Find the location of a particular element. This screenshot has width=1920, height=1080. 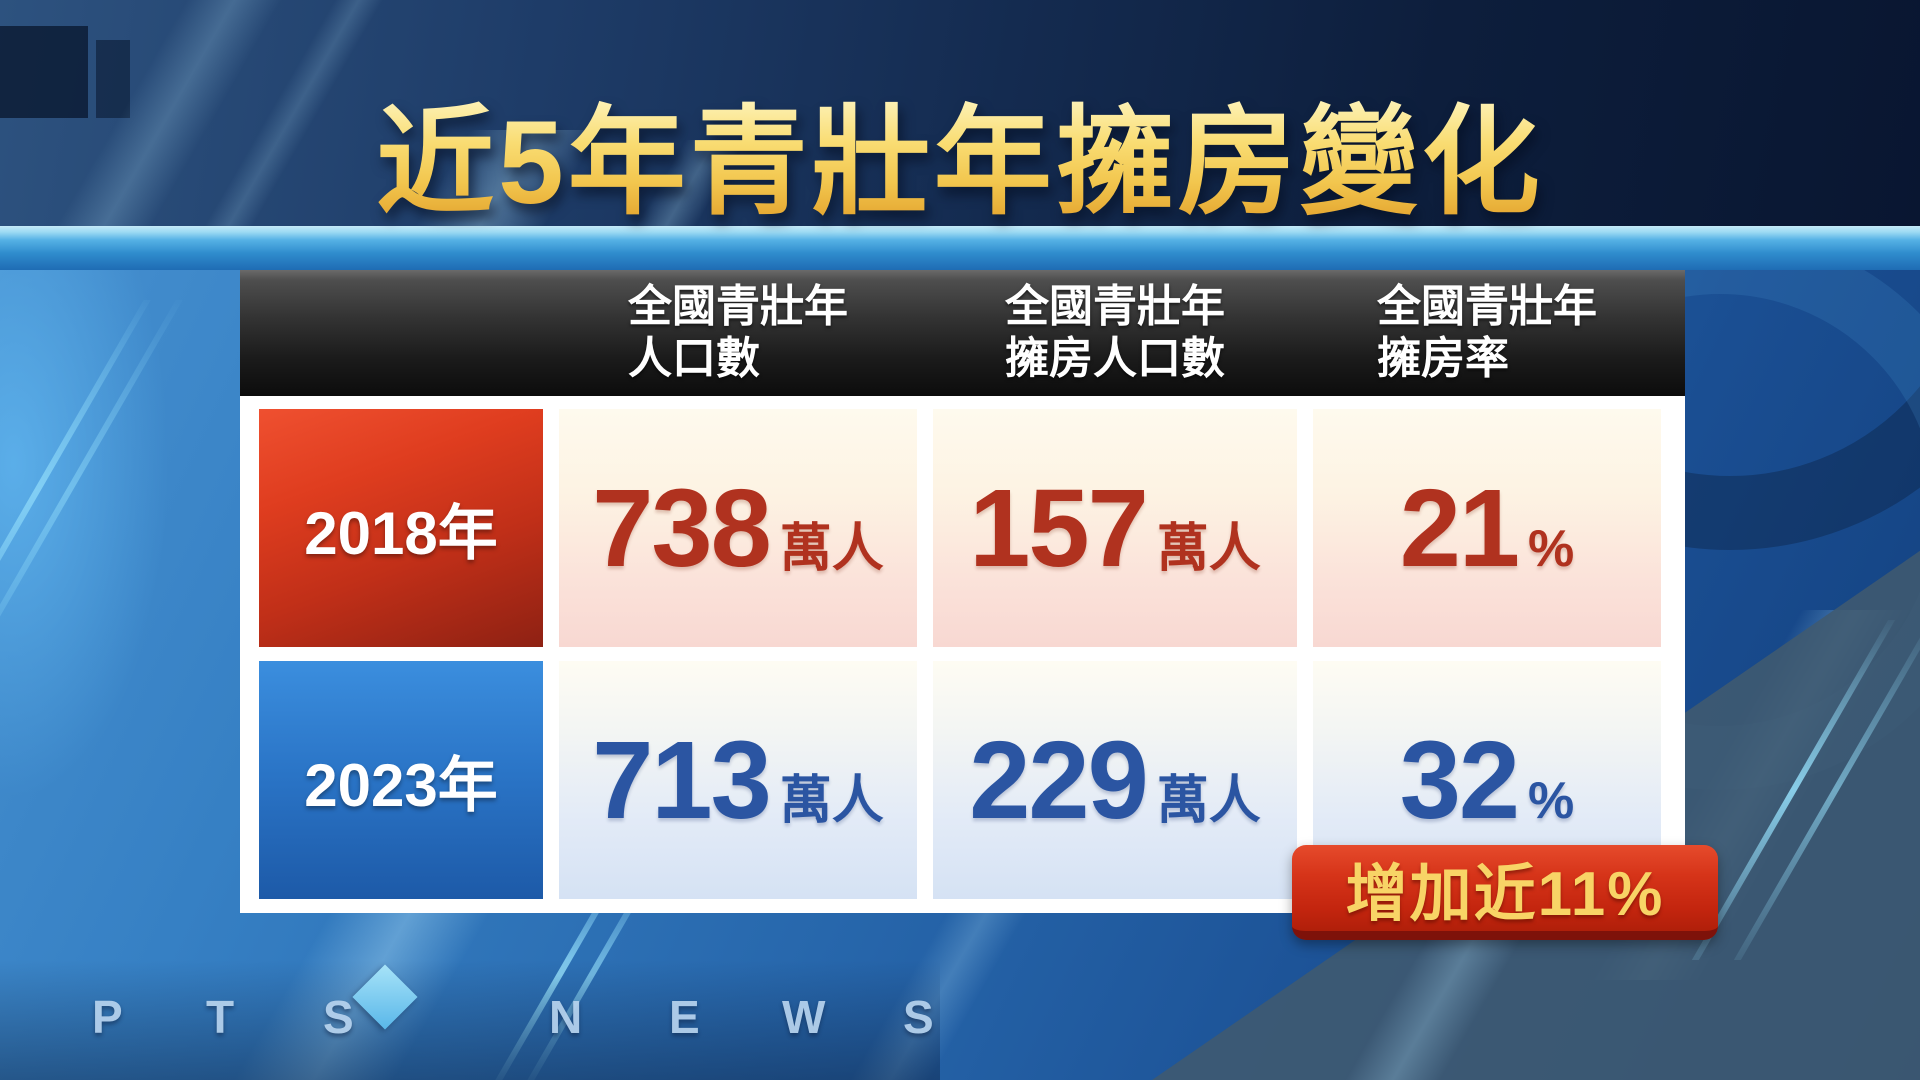

header-homeowners-line2: 擁房人口數 is located at coordinates (1115, 358).